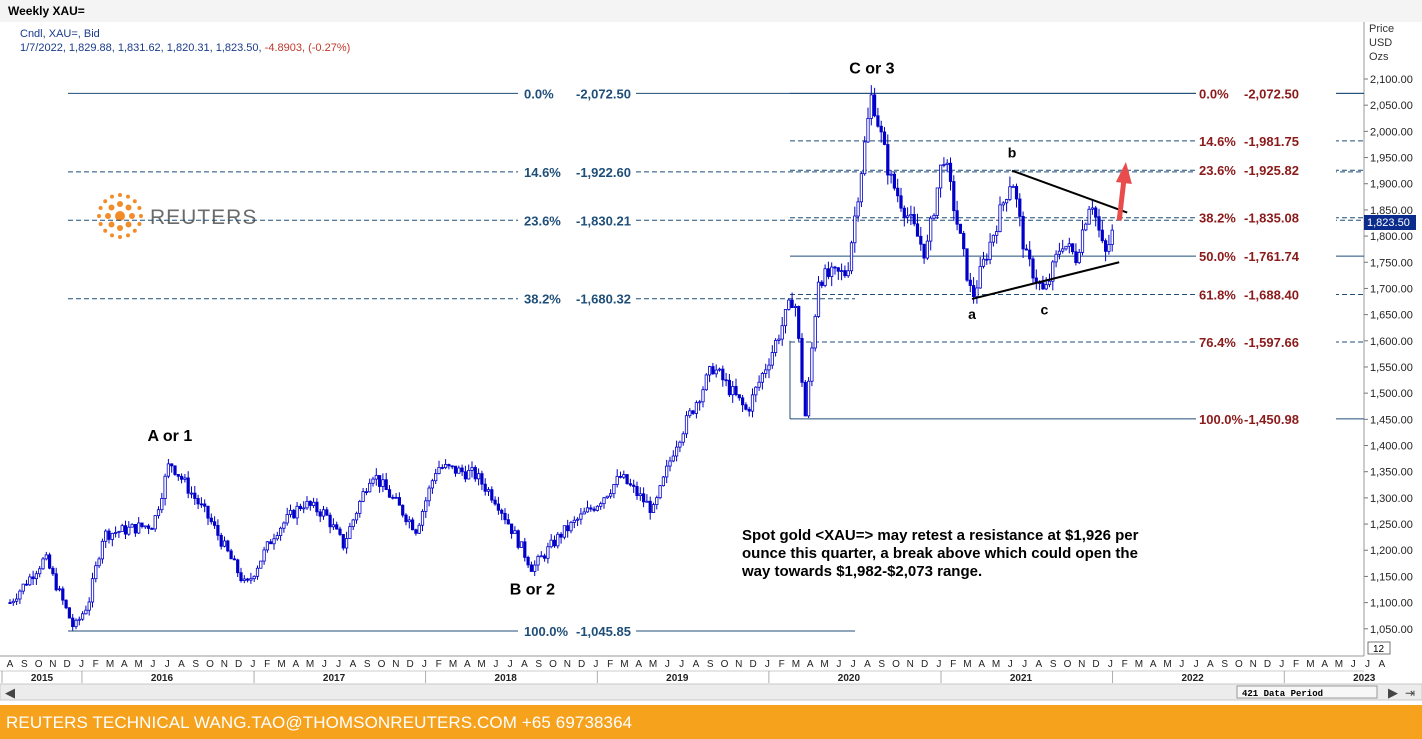 The image size is (1422, 739). What do you see at coordinates (1192, 678) in the screenshot?
I see `year-tick-label: 2022` at bounding box center [1192, 678].